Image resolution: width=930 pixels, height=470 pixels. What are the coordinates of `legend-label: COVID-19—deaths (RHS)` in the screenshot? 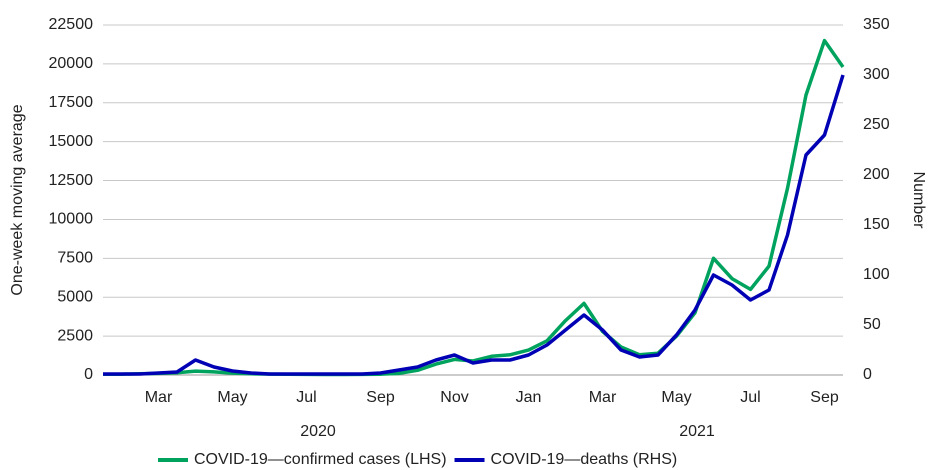 It's located at (584, 459).